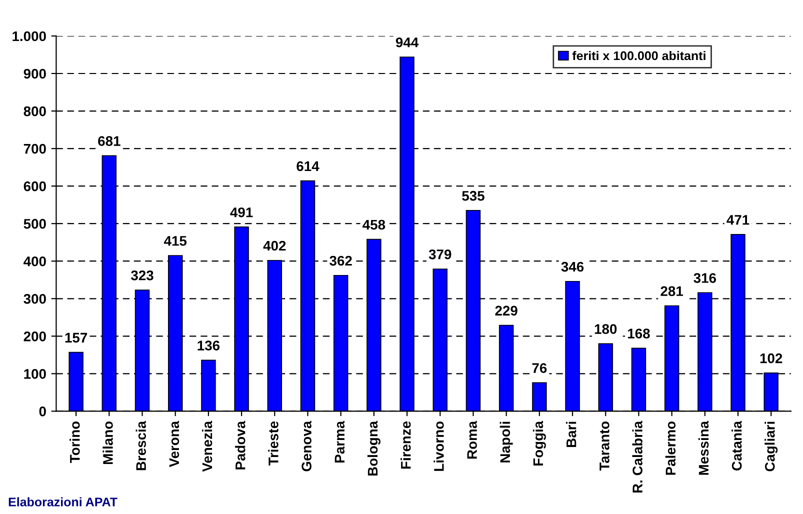 The height and width of the screenshot is (514, 803). What do you see at coordinates (240, 445) in the screenshot?
I see `x-tick-label: Padova` at bounding box center [240, 445].